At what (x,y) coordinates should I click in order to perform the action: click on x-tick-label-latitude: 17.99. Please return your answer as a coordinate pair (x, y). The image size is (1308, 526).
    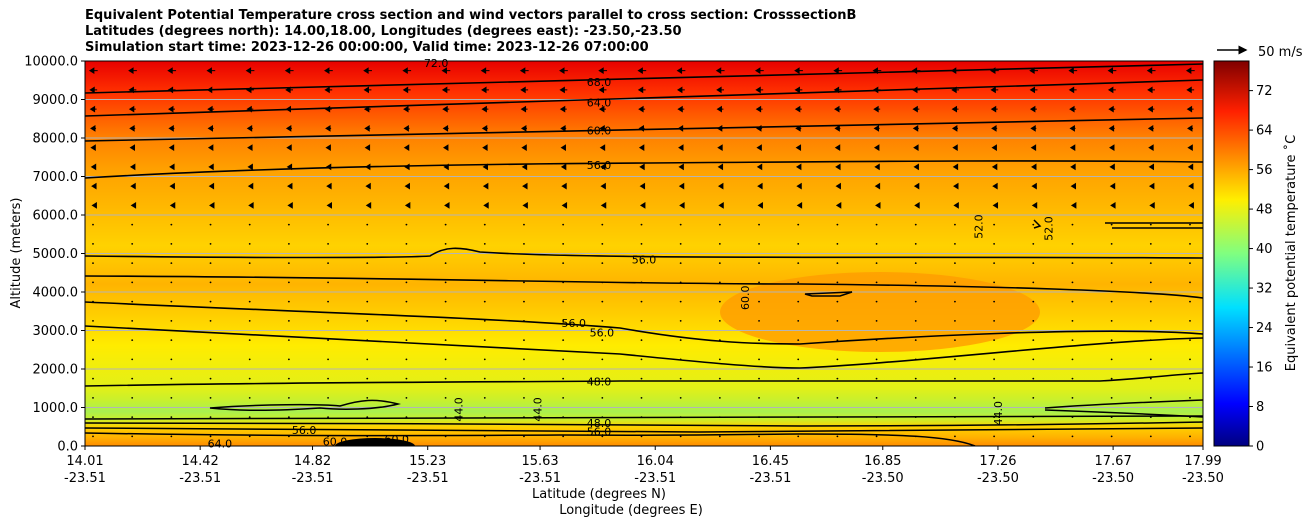
    Looking at the image, I should click on (1202, 461).